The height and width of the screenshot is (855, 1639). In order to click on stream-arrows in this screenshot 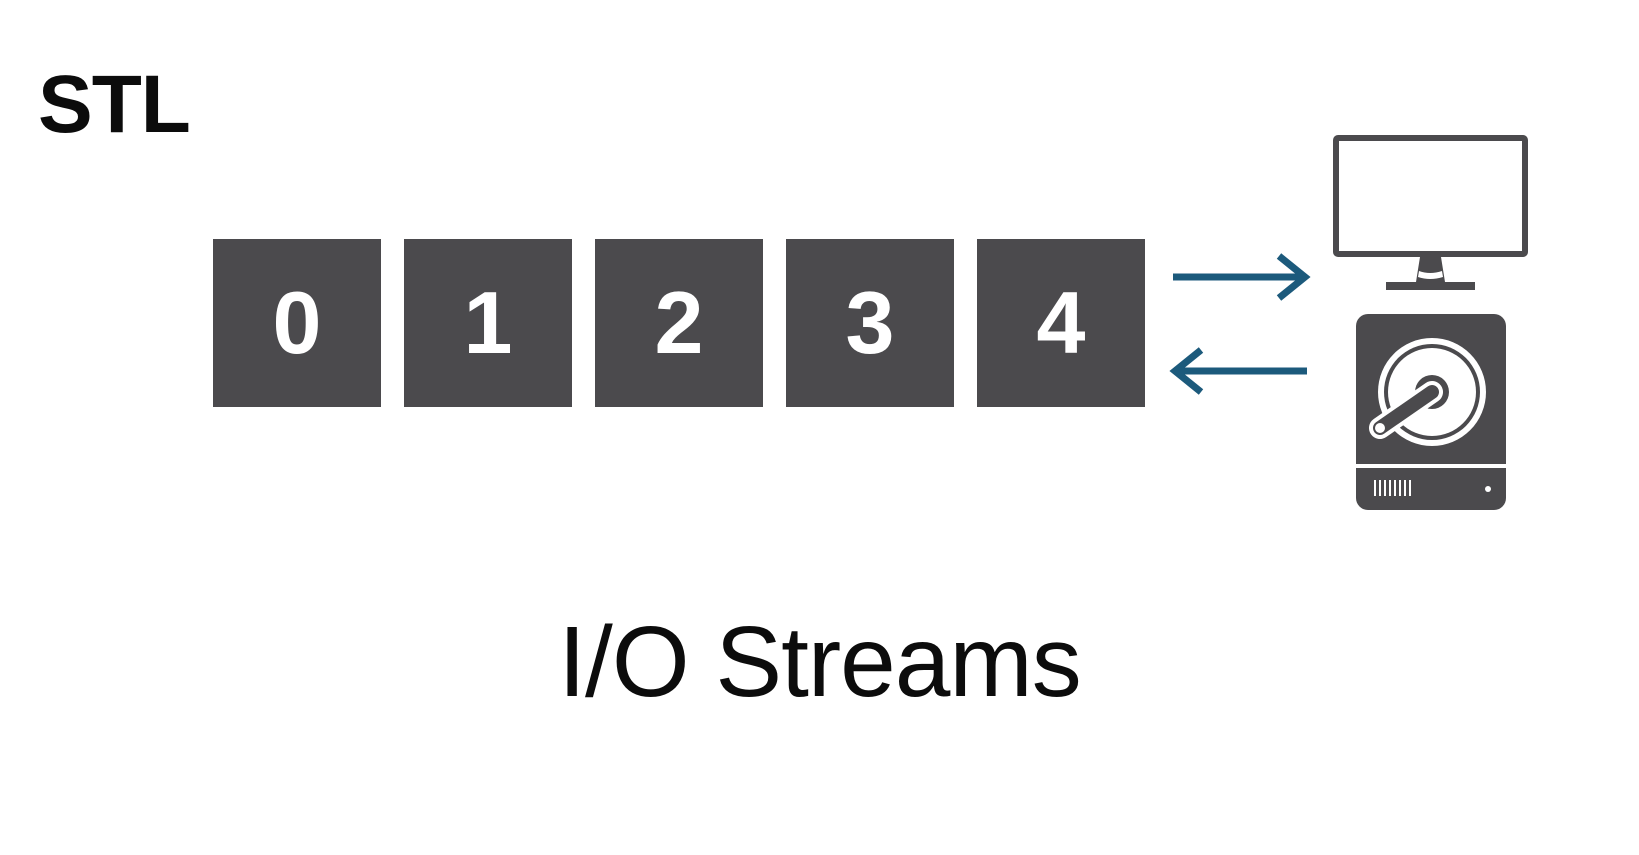, I will do `click(1240, 324)`.